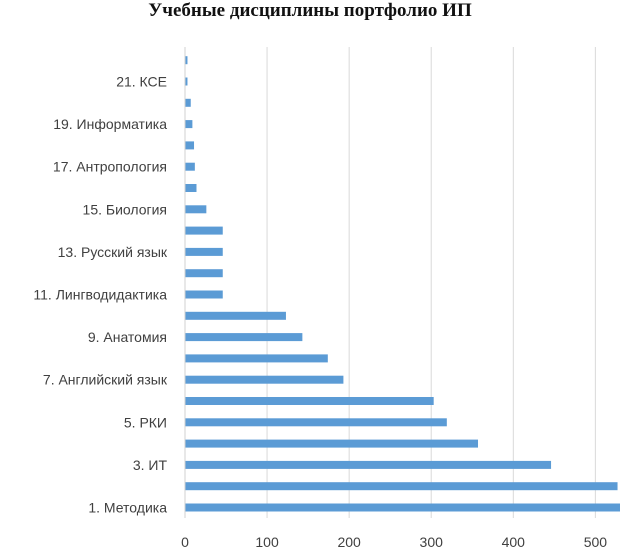 The height and width of the screenshot is (548, 620). Describe the element at coordinates (105, 380) in the screenshot. I see `category-label: 7. Английский язык` at that location.